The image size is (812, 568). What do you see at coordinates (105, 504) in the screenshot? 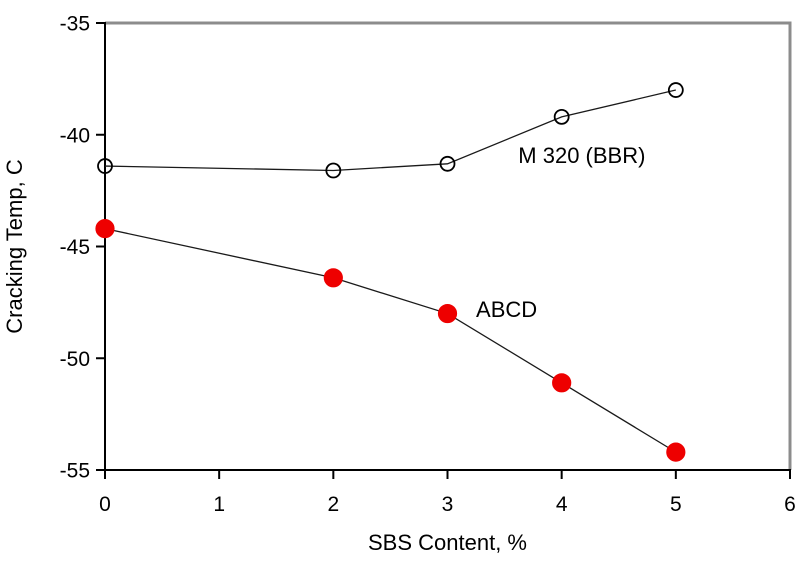
I see `x-tick-label: 0` at bounding box center [105, 504].